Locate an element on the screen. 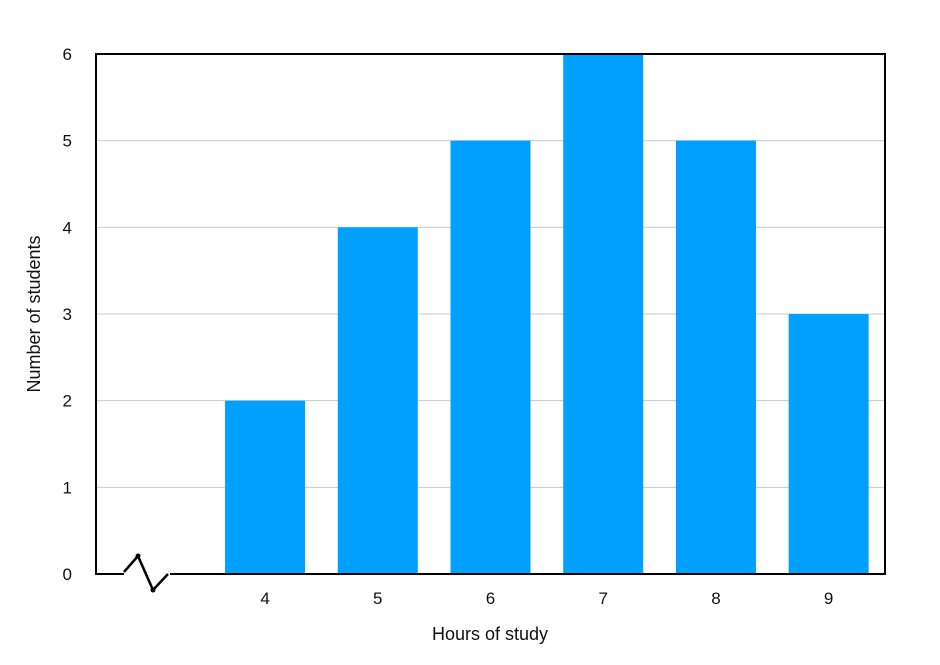 The height and width of the screenshot is (665, 940). x-tick-label: 4 is located at coordinates (264, 598).